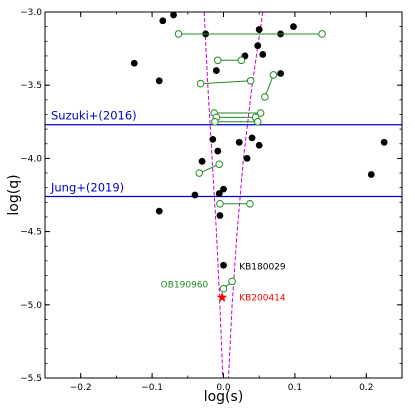 This screenshot has width=415, height=415. I want to click on y-tick-label: −3.5, so click(31, 86).